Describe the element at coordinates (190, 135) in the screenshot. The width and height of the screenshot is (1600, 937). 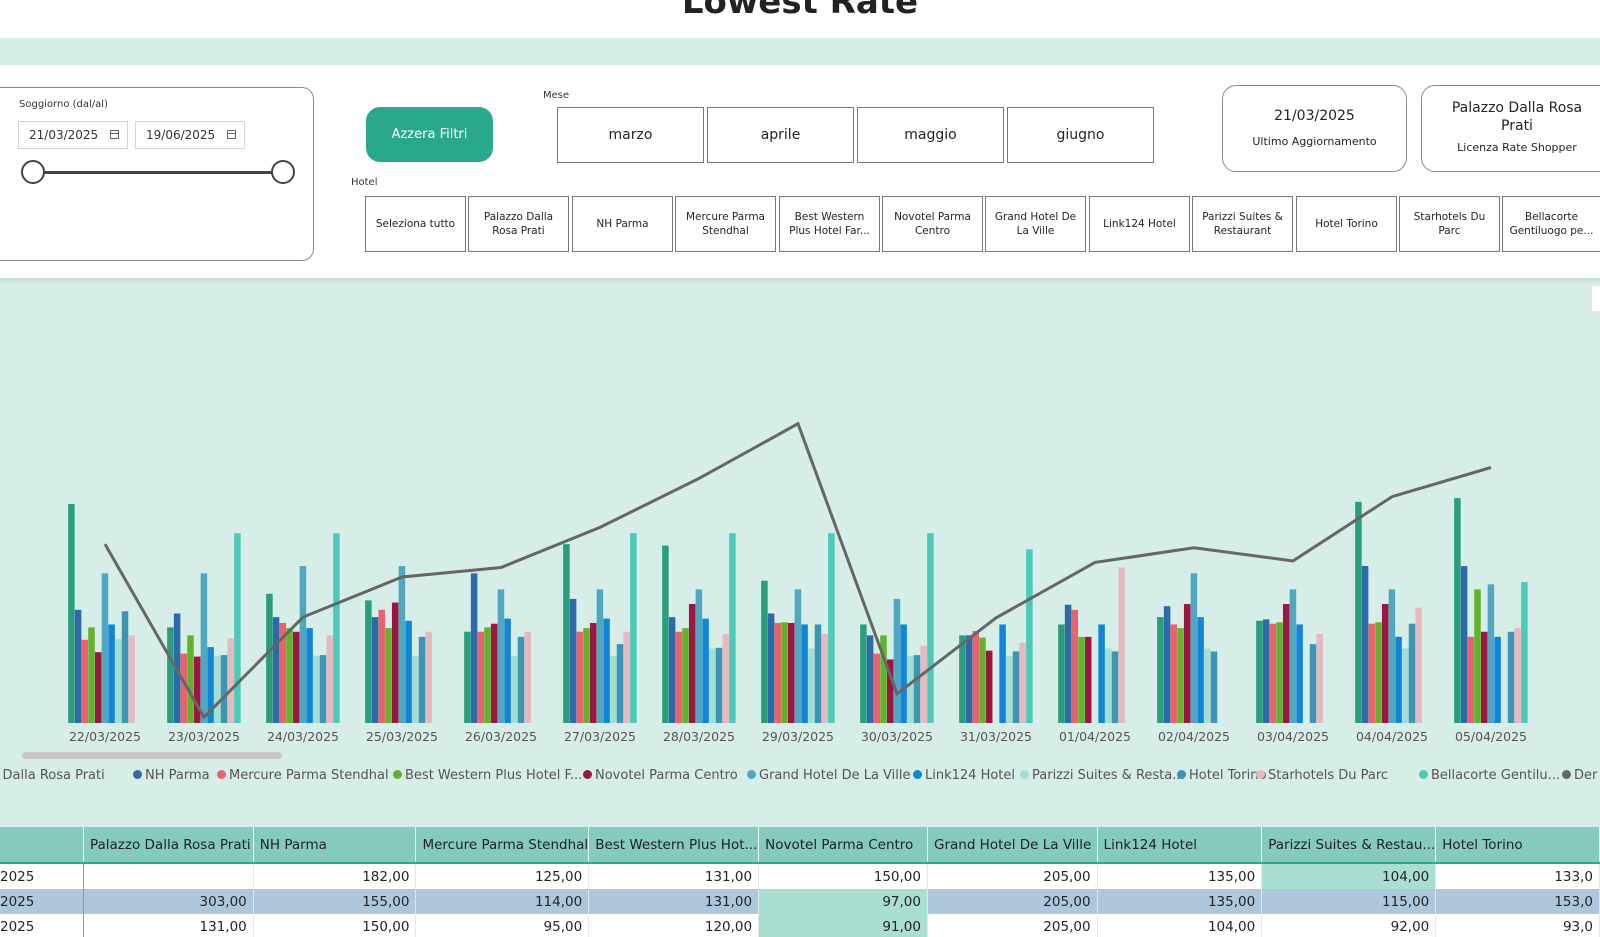
I see `date-to-input: 19/06/2025` at that location.